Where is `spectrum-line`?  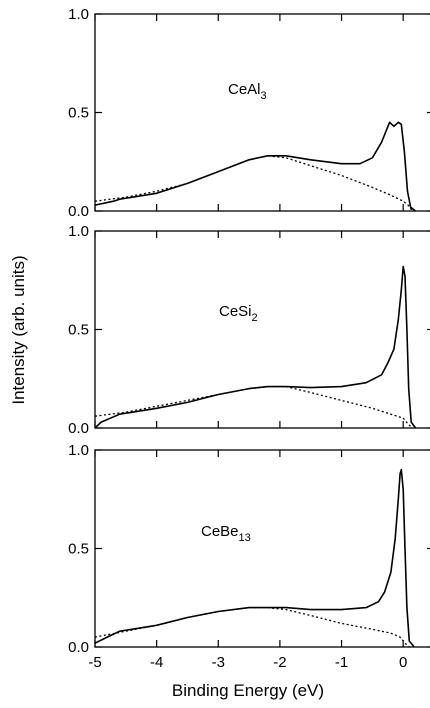 spectrum-line is located at coordinates (255, 166).